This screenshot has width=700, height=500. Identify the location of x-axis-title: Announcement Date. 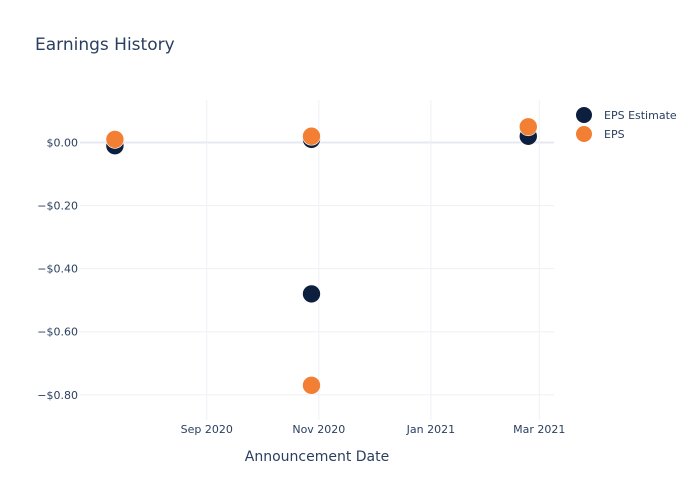
(317, 457).